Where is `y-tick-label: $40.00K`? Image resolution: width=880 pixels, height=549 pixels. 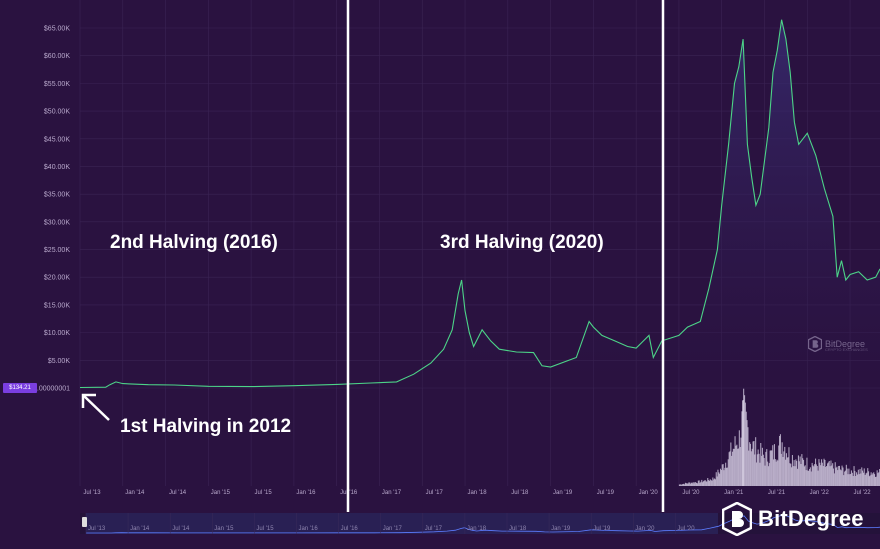
y-tick-label: $40.00K is located at coordinates (57, 167).